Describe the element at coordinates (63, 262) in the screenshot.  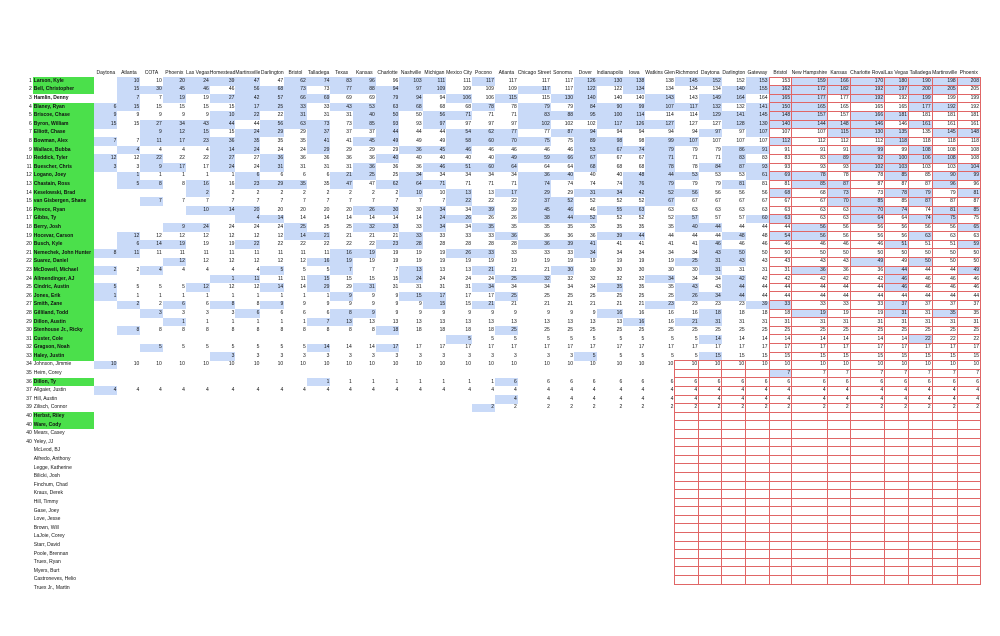
I see `driver-name-cell: Suarez, Daniel` at that location.